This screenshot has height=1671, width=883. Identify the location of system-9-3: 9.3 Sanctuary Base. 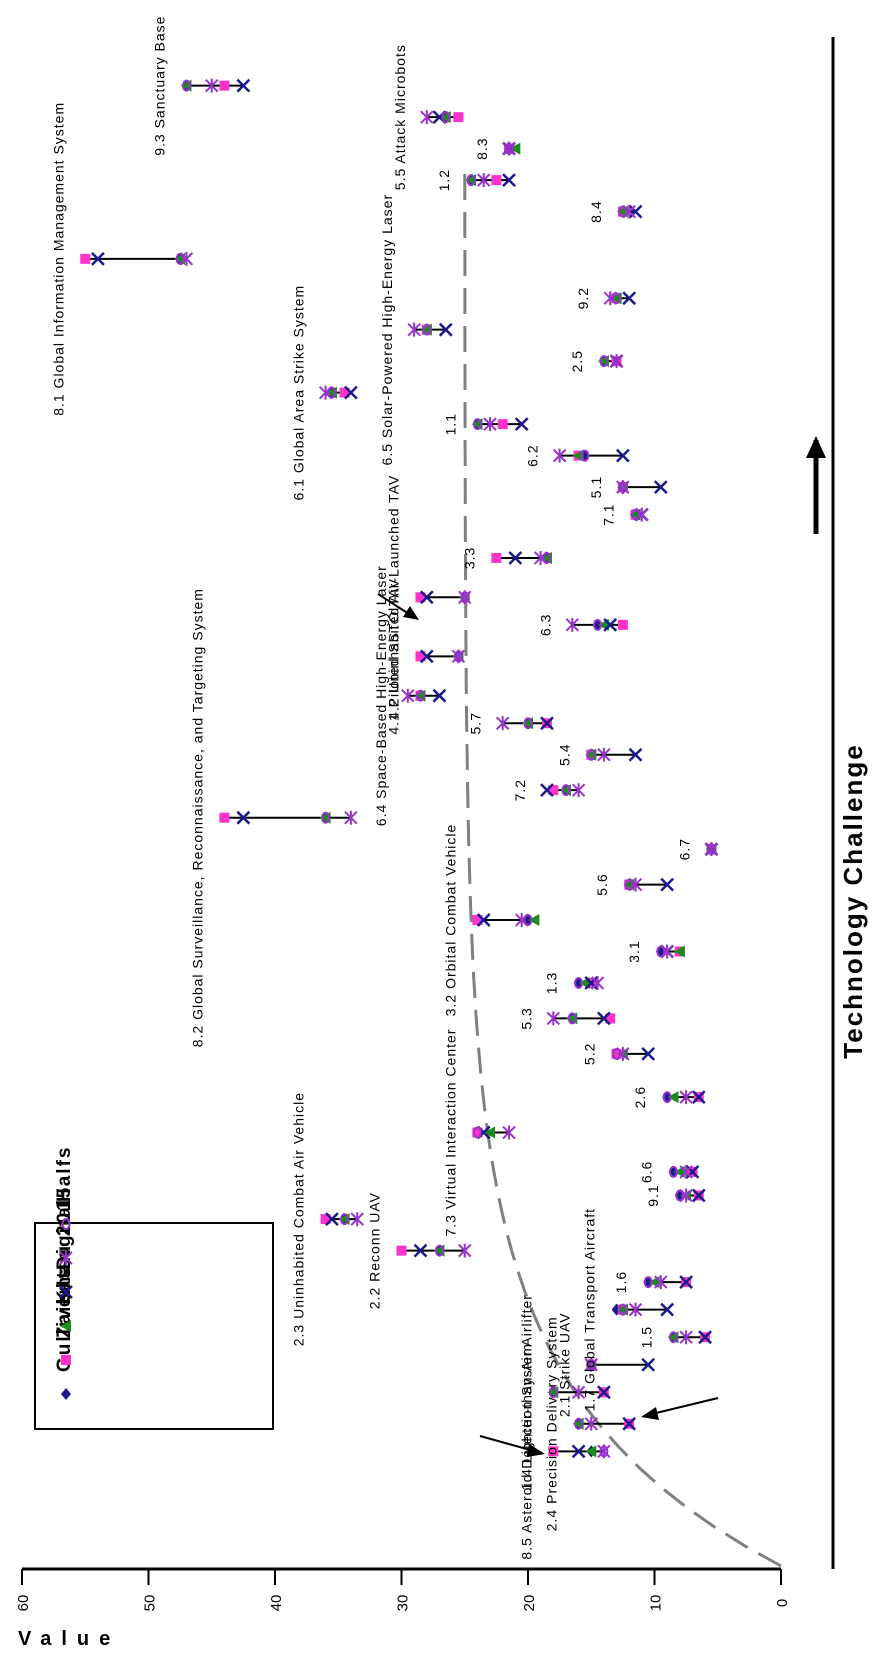
(201, 86).